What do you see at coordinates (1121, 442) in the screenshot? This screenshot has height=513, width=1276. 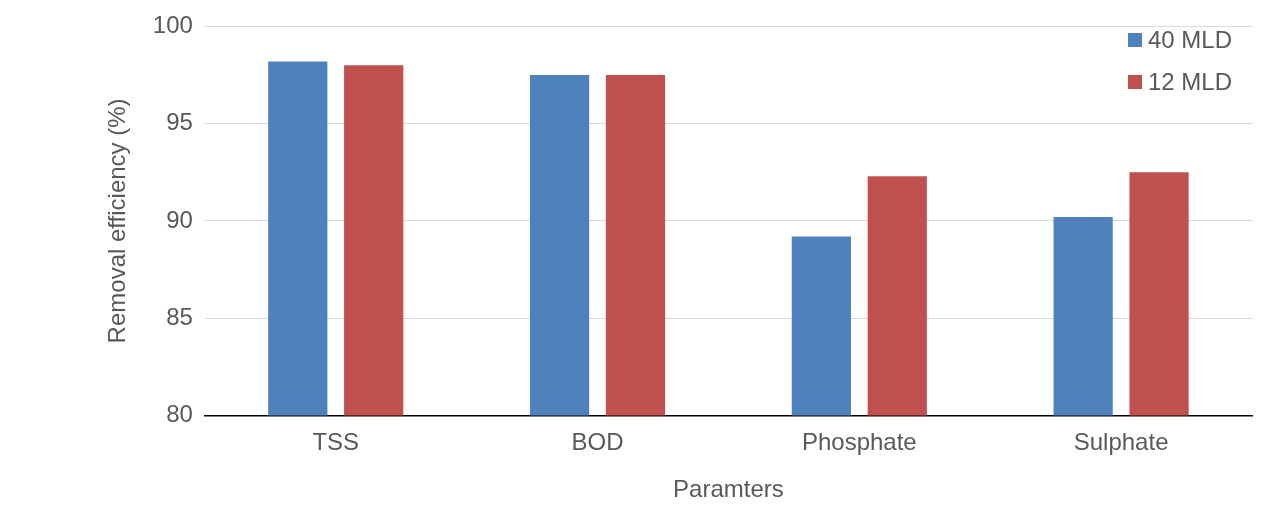 I see `x-tick-label: Sulphate` at bounding box center [1121, 442].